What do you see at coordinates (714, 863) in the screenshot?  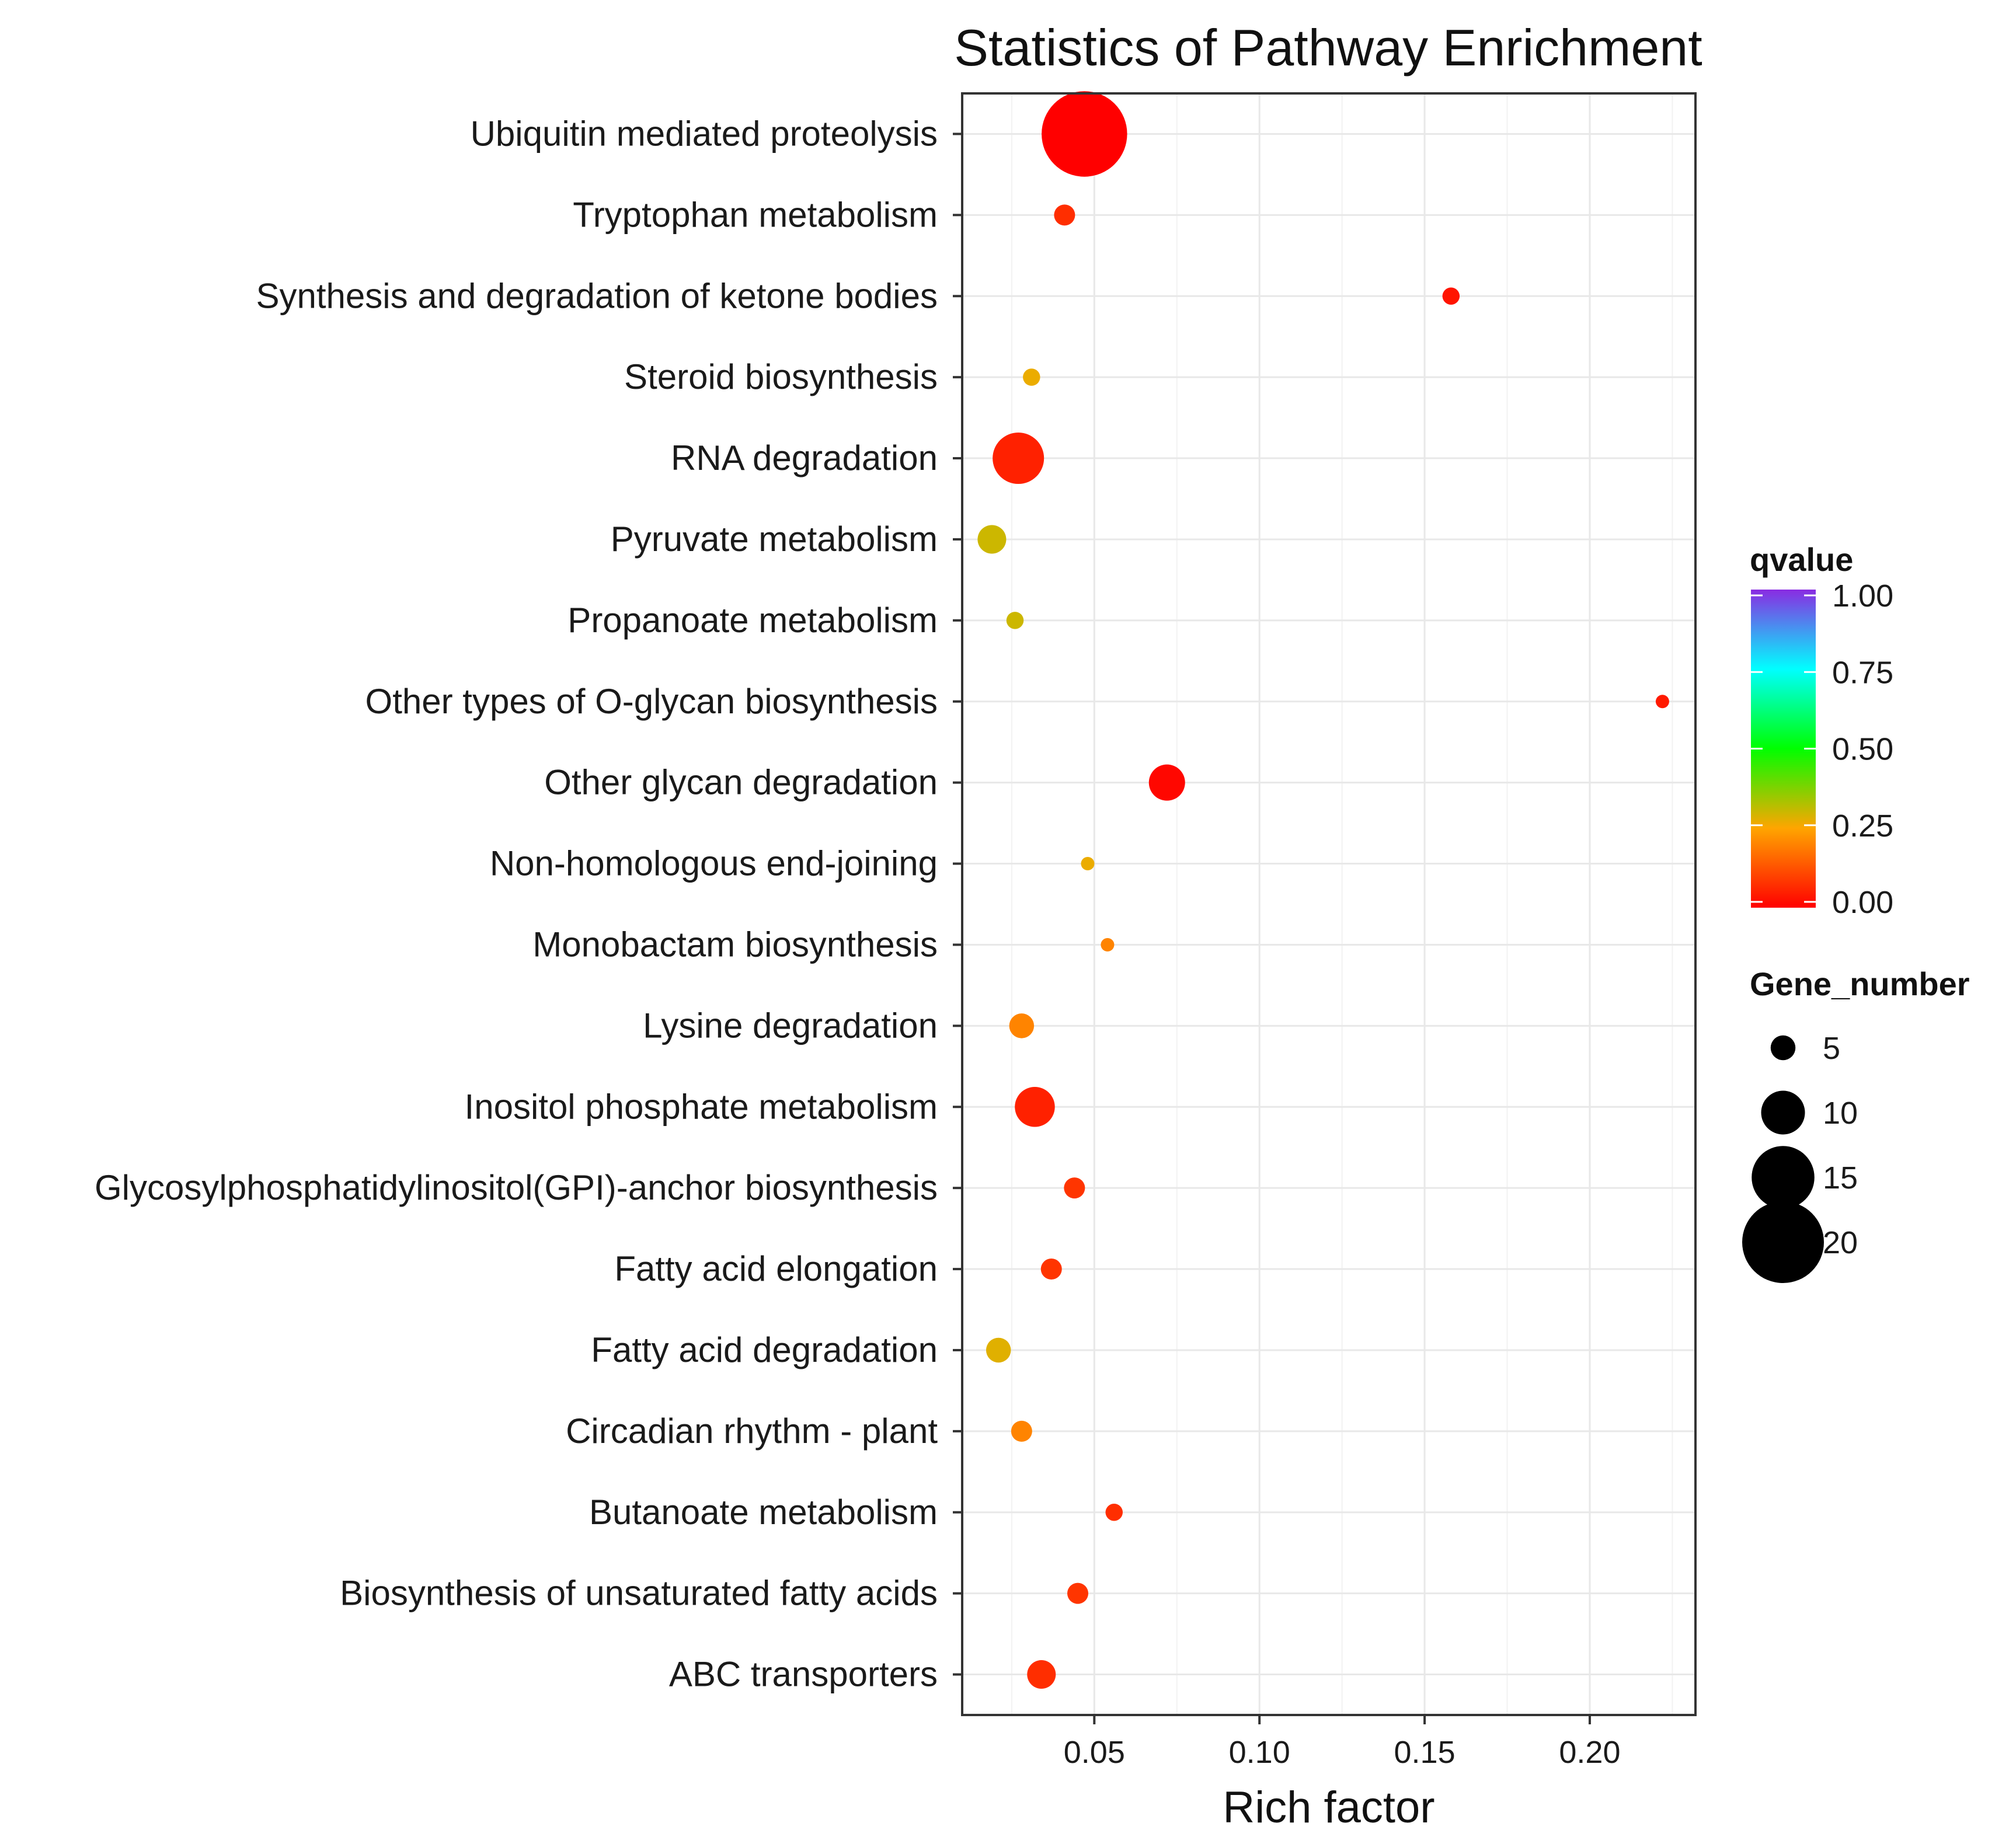 I see `pathway-label: Non-homologous end-joining` at bounding box center [714, 863].